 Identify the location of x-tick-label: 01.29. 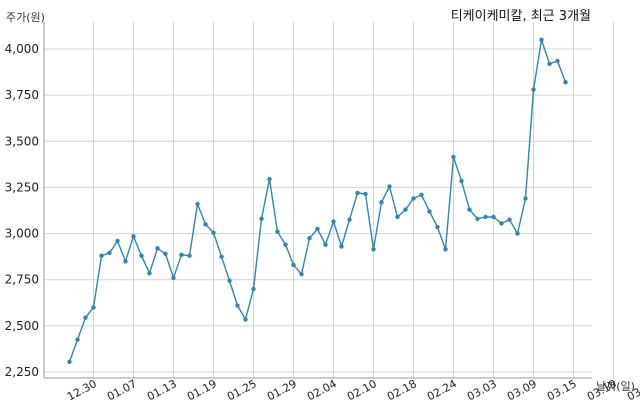
(282, 390).